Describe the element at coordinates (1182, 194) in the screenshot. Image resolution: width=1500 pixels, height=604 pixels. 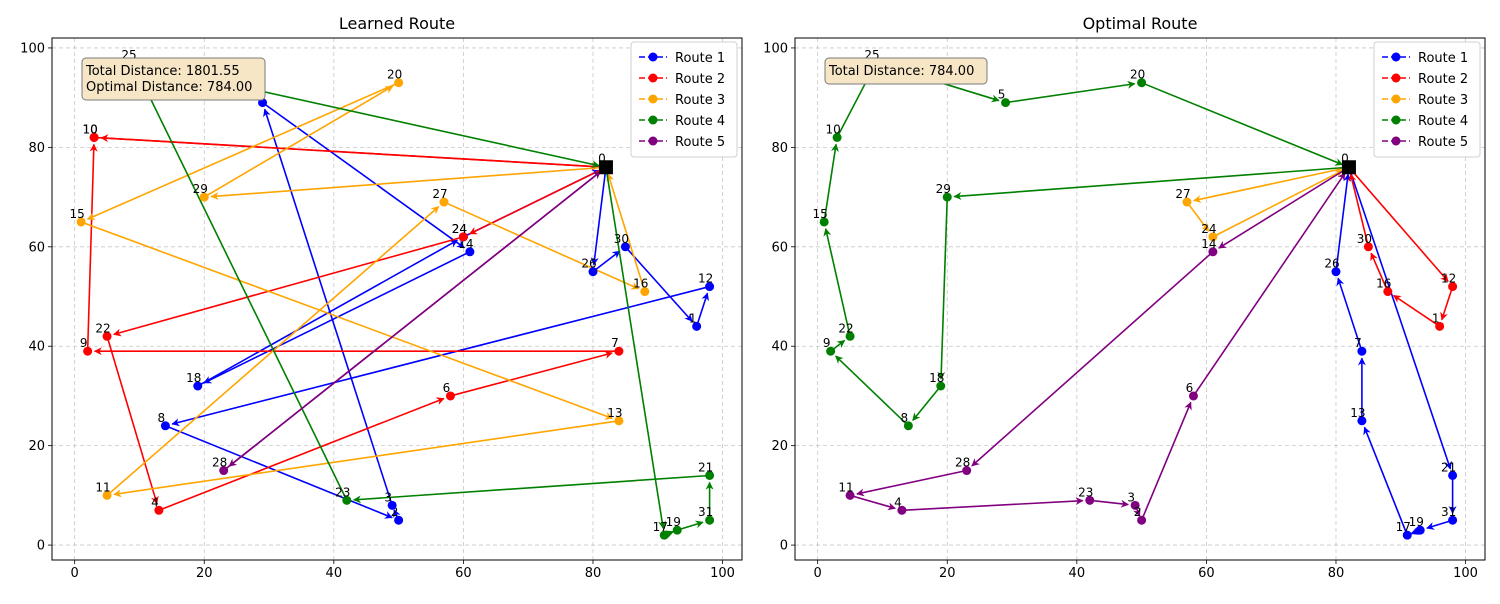
I see `node-label: 27` at that location.